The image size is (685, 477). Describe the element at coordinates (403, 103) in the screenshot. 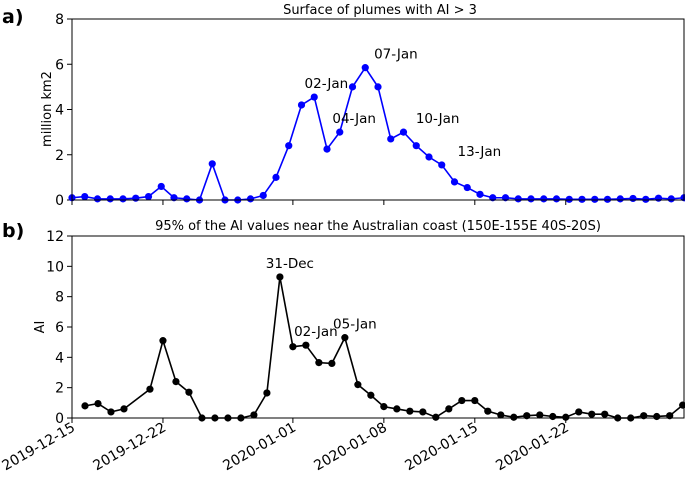

I see `panel-a-annotations: 02-Jan 04-Jan 07-Jan 10-Jan 13-Jan` at that location.